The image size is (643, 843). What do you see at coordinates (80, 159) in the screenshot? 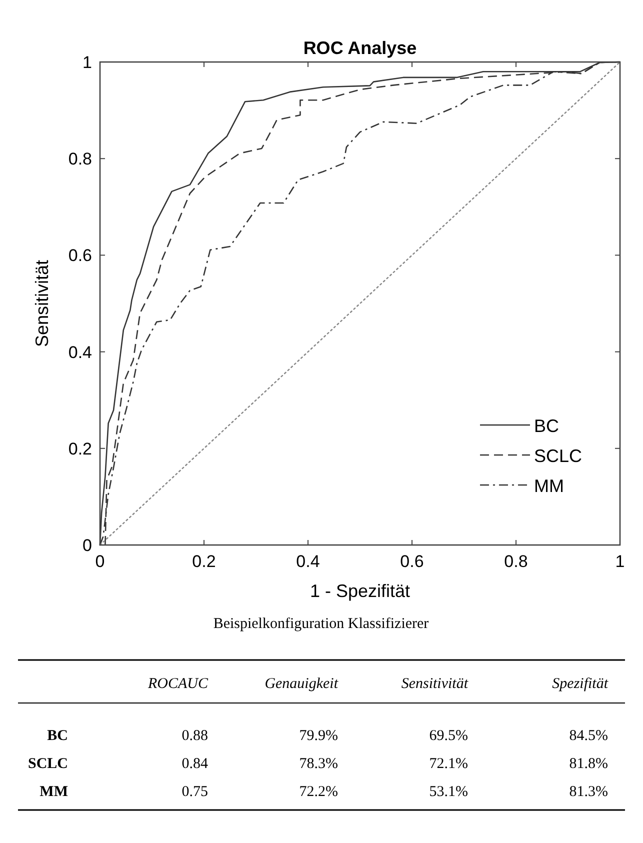
I see `y-tick-label: 0.8` at bounding box center [80, 159].